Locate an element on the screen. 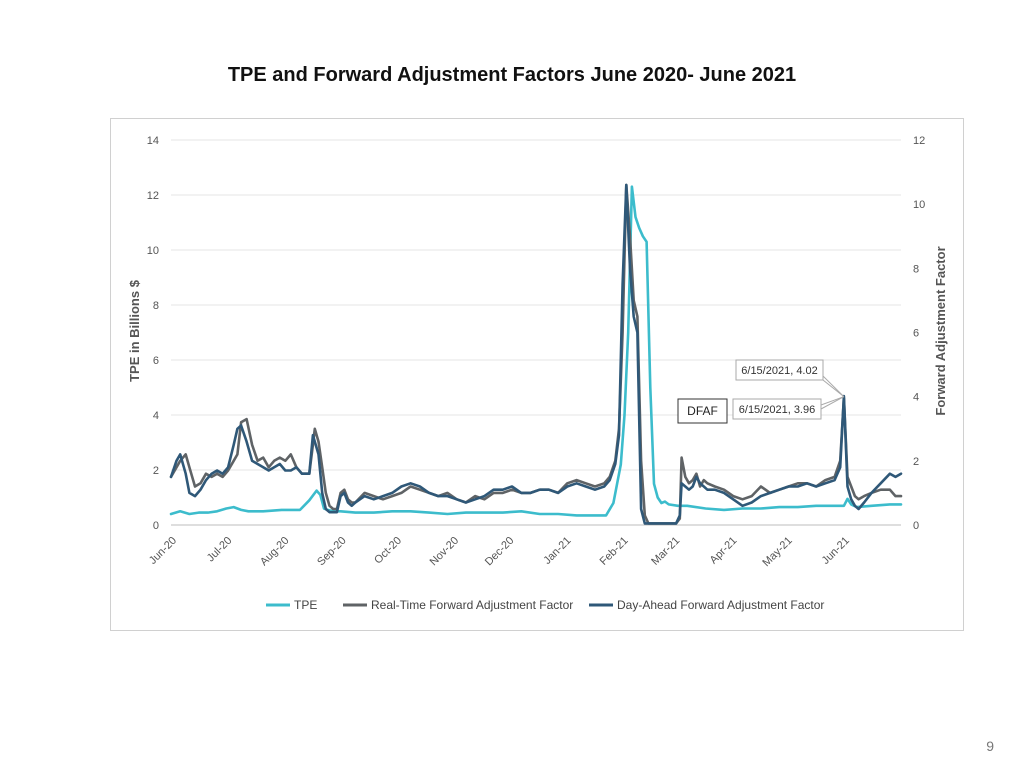 Image resolution: width=1024 pixels, height=768 pixels. x-tick-label: Apr-21 is located at coordinates (724, 551).